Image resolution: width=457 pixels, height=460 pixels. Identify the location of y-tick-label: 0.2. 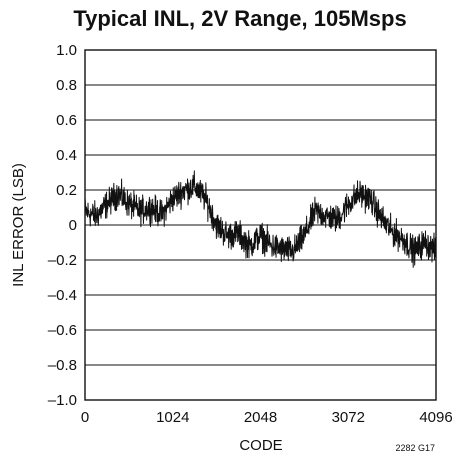
(66, 190).